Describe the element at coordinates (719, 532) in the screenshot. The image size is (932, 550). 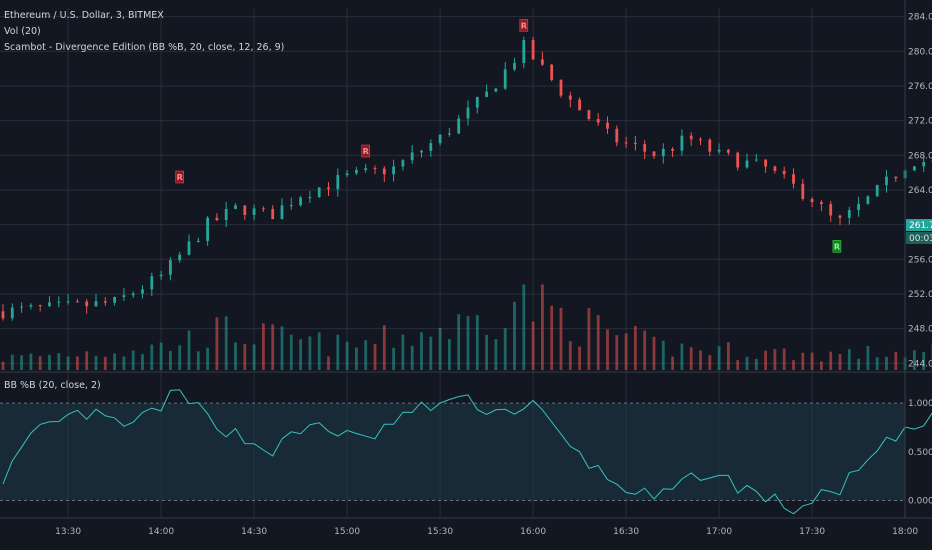
I see `time-axis-label: 17:00` at that location.